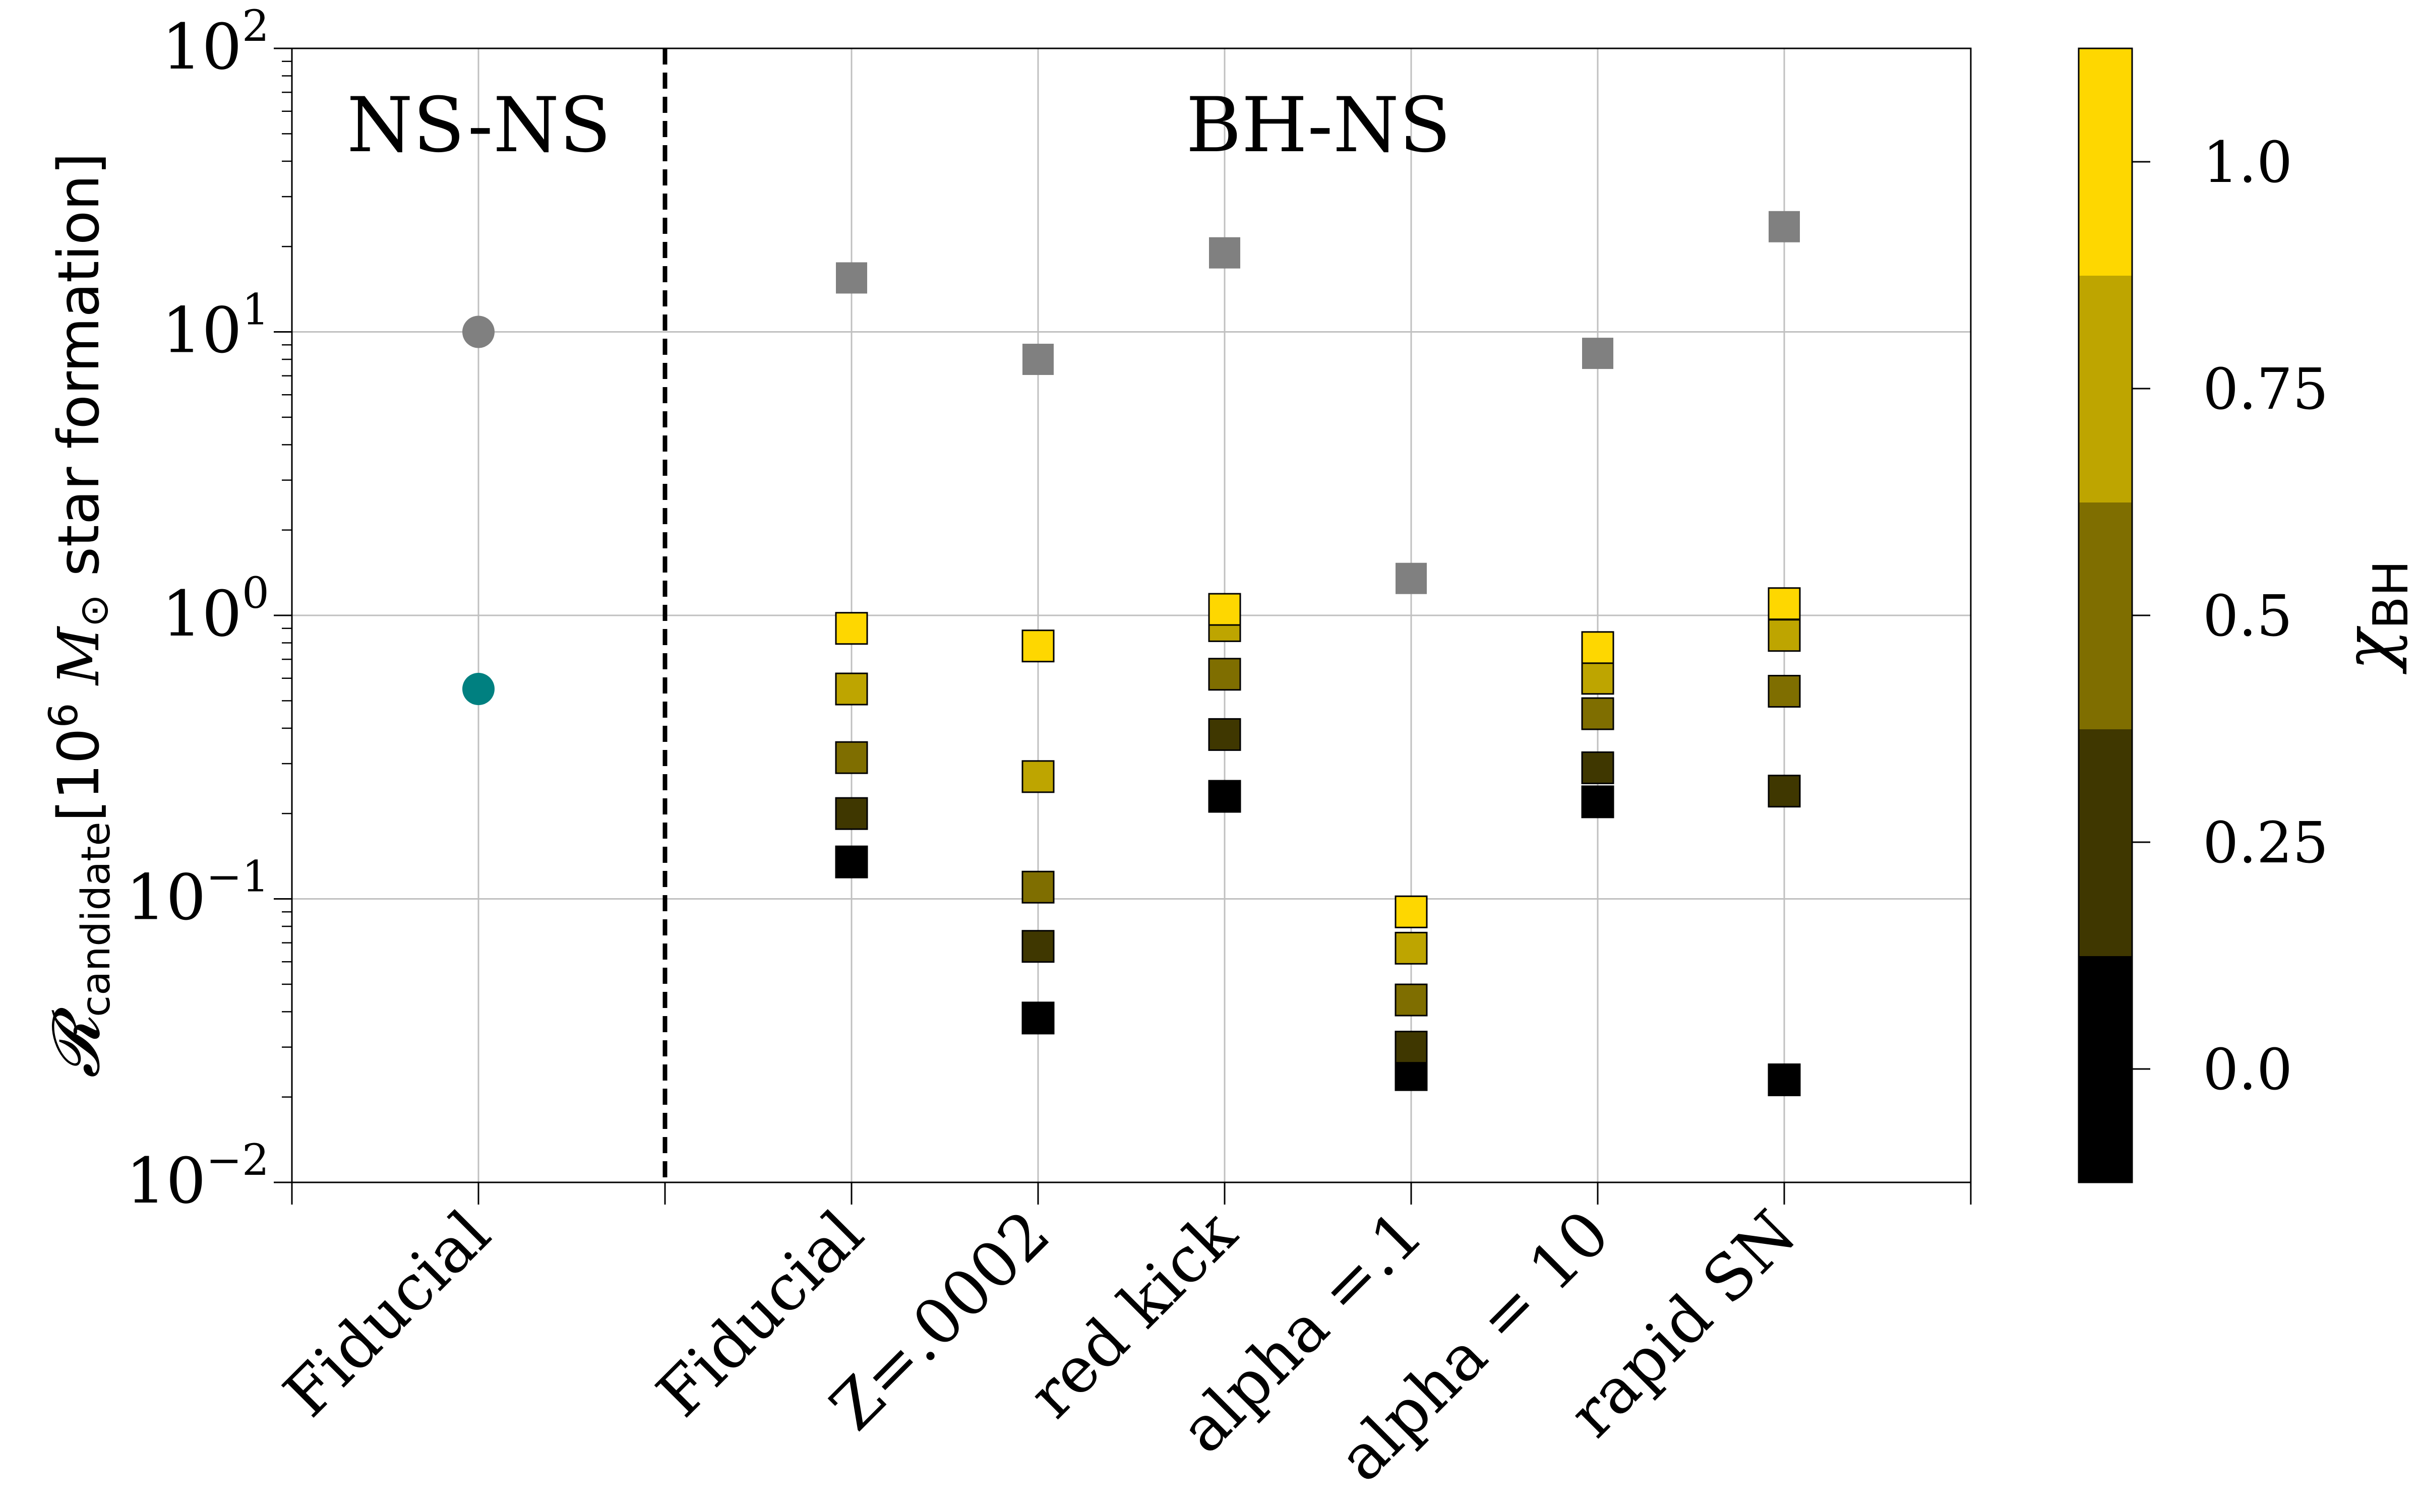 The height and width of the screenshot is (1512, 2420). What do you see at coordinates (2247, 616) in the screenshot?
I see `colorbar-tick-label: 0.5` at bounding box center [2247, 616].